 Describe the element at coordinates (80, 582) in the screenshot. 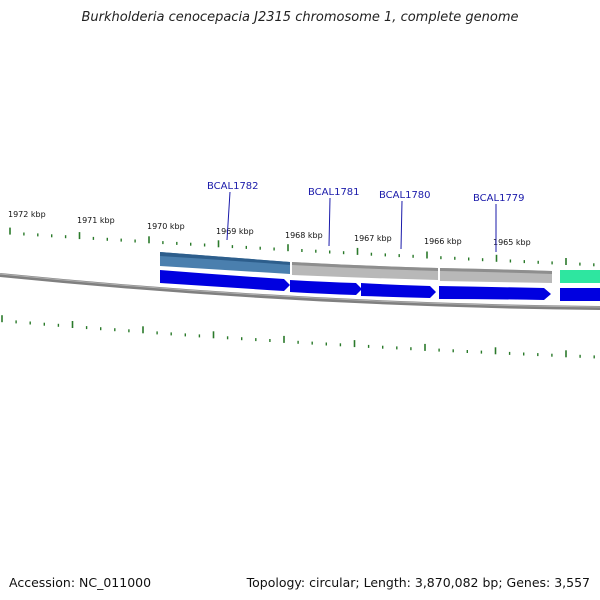

I see `accession-text: Accession: NC_011000` at that location.